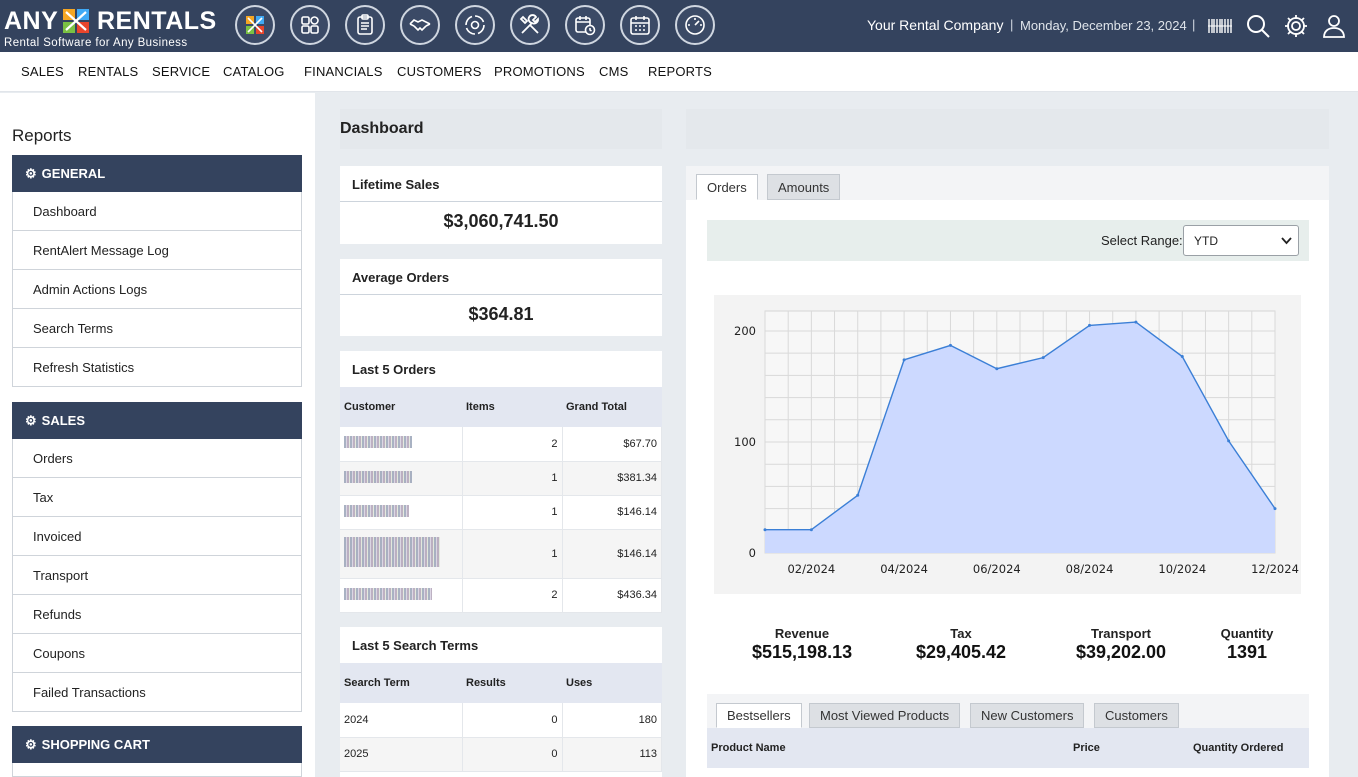 The image size is (1358, 777). What do you see at coordinates (501, 129) in the screenshot?
I see `dashboard-header: Dashboard` at bounding box center [501, 129].